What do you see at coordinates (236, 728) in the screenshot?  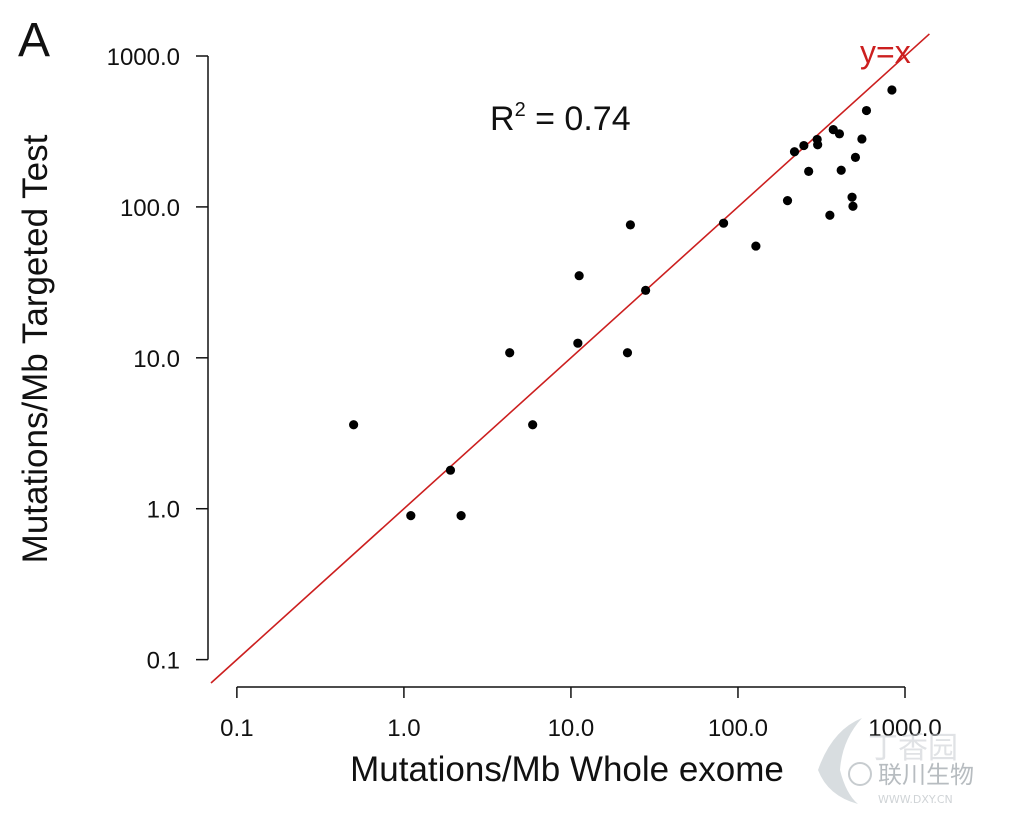 I see `x-tick-label: 0.1` at bounding box center [236, 728].